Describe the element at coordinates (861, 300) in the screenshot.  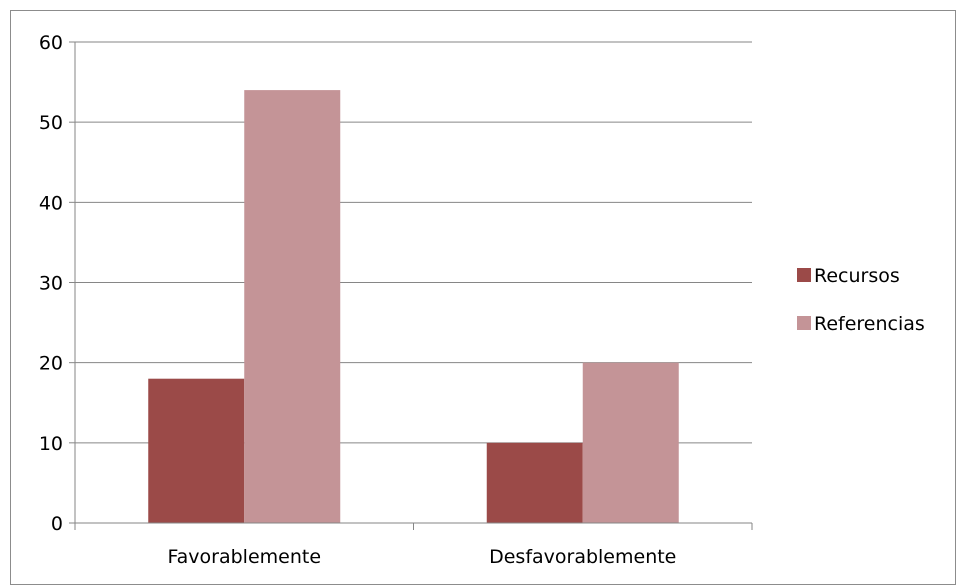
I see `legend: Recursos Referencias` at that location.